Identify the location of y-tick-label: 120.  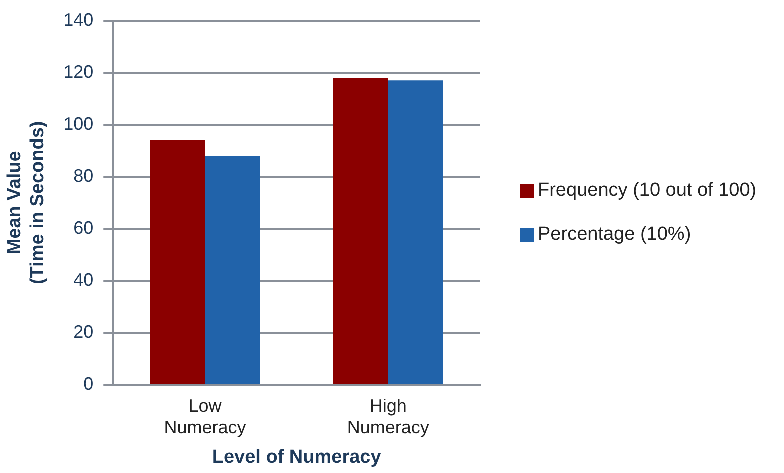
(79, 72).